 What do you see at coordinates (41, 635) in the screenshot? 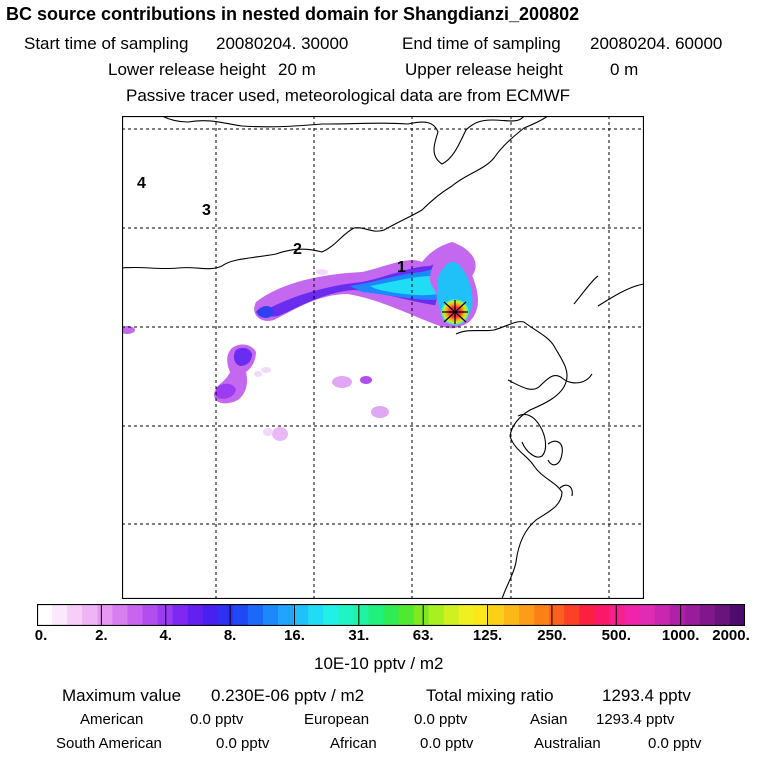
I see `colorbar-tick-label: 0.` at bounding box center [41, 635].